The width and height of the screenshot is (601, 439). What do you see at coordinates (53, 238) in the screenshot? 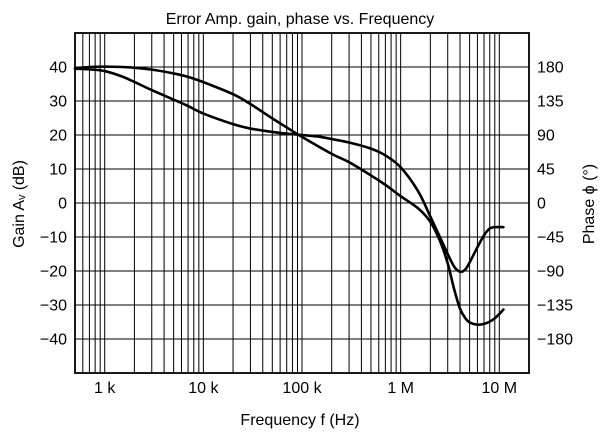
I see `y-left-tick-label: −10` at bounding box center [53, 238].